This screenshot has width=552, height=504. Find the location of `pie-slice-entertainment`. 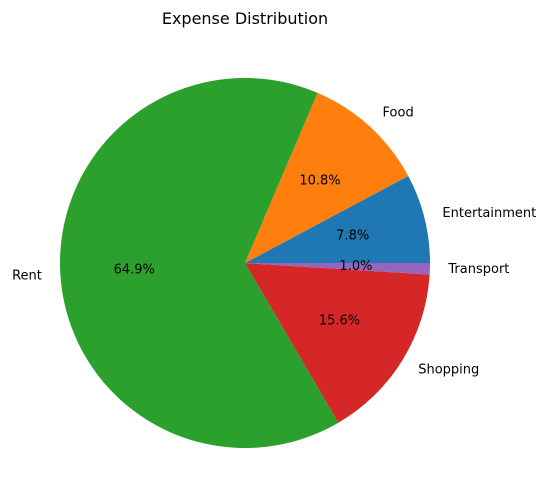

pie-slice-entertainment is located at coordinates (338, 219).